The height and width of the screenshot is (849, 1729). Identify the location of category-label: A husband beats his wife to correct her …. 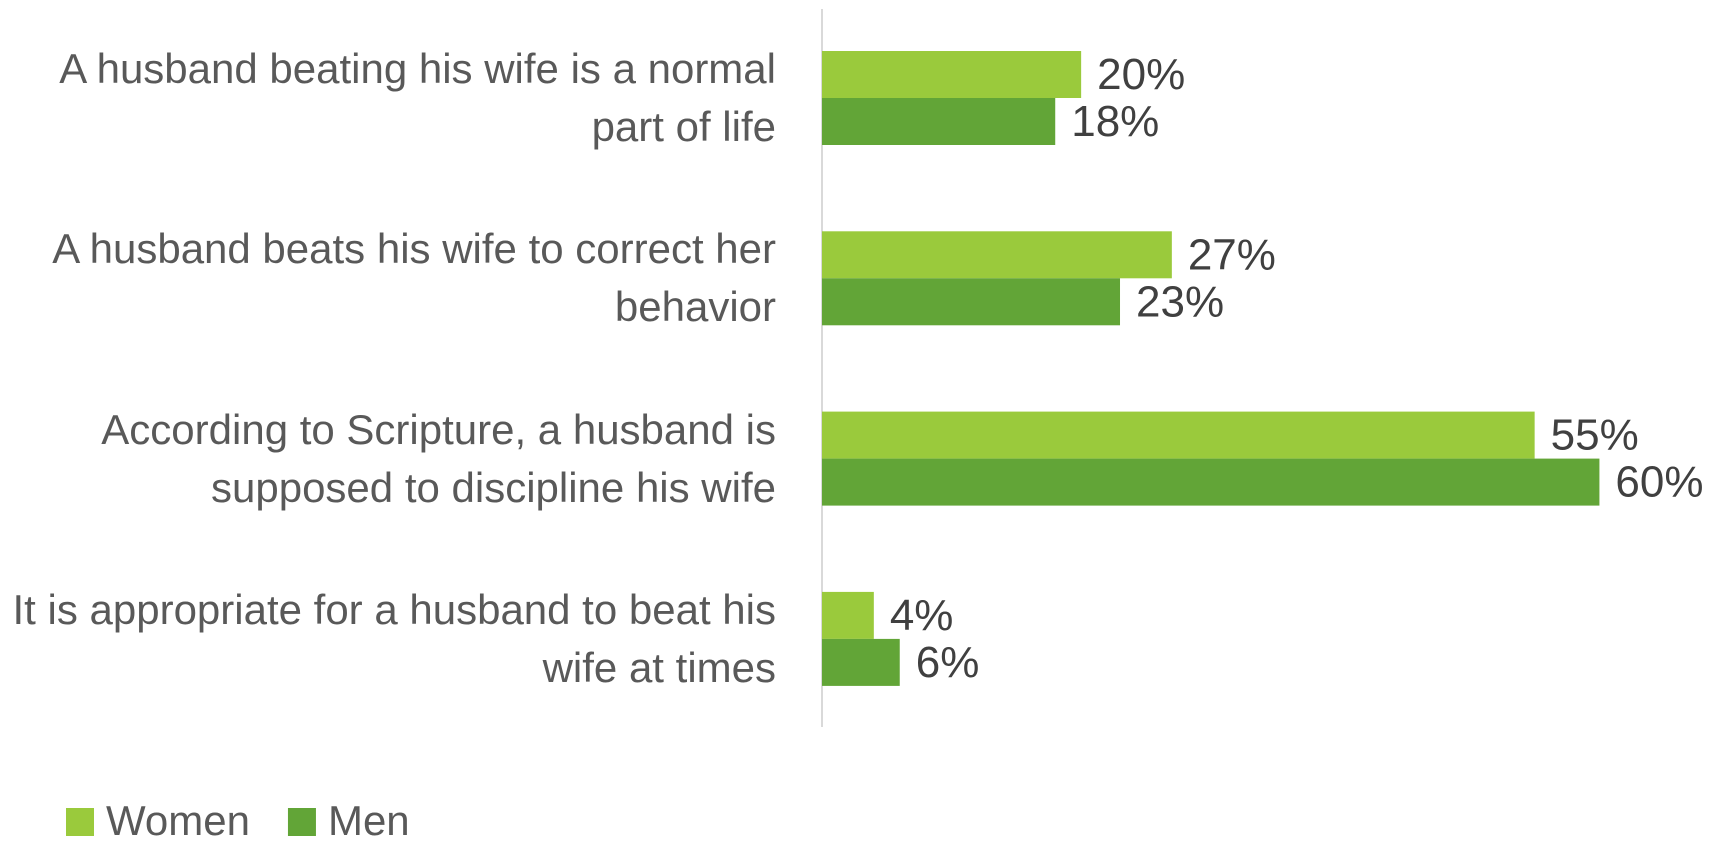
(414, 278).